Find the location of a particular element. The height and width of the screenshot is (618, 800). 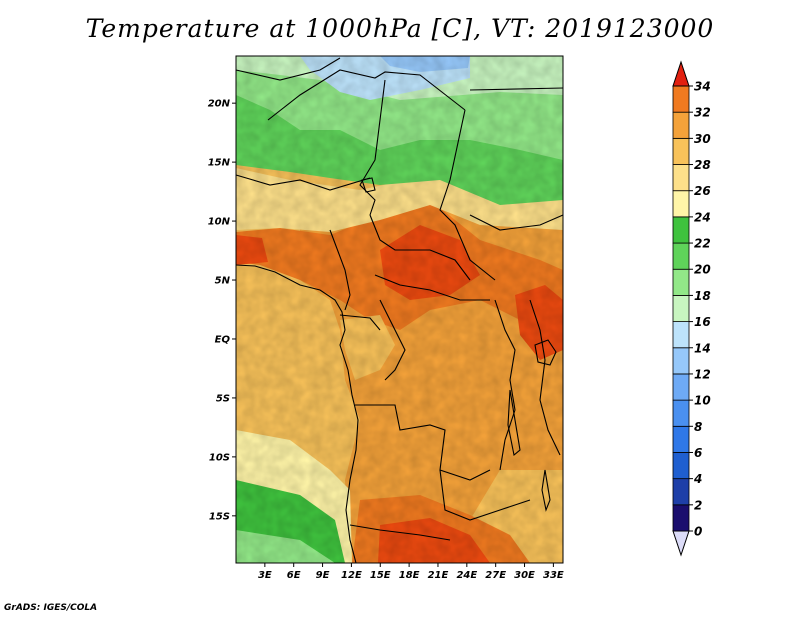

lat-tick-label: EQ is located at coordinates (223, 339).